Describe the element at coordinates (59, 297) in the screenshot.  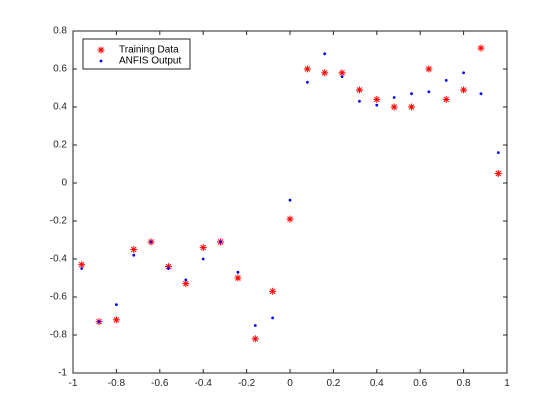
I see `y-tick-label: -0.6` at that location.